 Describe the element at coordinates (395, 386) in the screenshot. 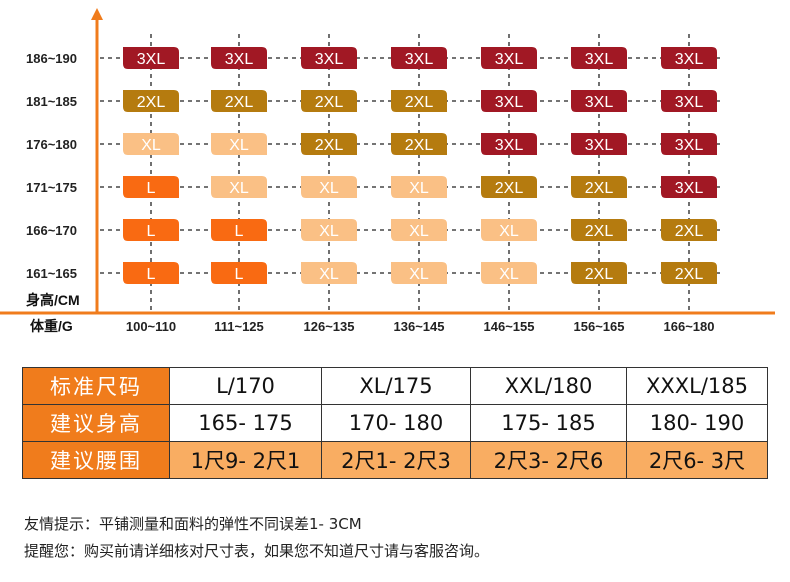

I see `table-row-standard-size: 标准尺码 L/170 XL/175 XXL/180 XXXL/185` at that location.